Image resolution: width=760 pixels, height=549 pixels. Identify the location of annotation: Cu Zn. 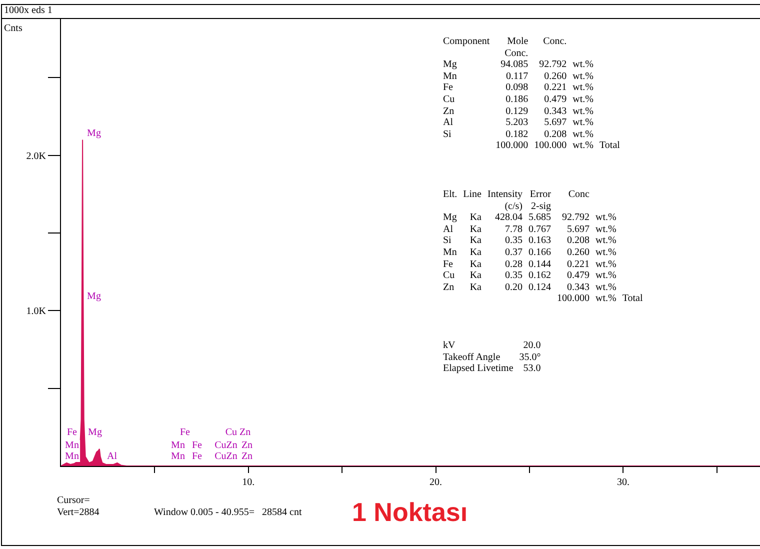
(238, 432).